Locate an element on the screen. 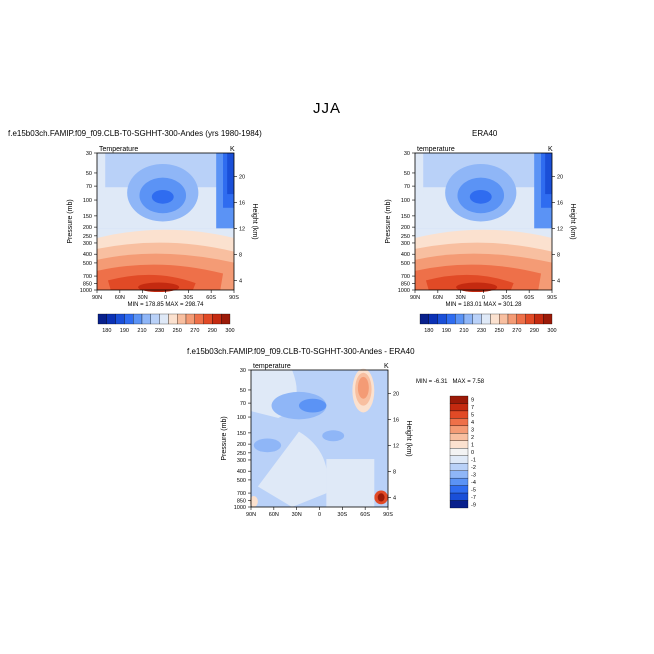 Image resolution: width=654 pixels, height=654 pixels. colorbar-label: -9 is located at coordinates (473, 505).